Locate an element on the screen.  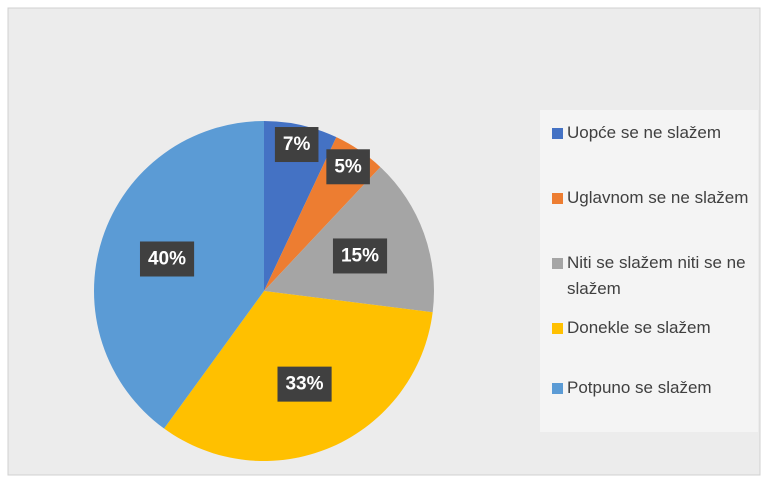
legend-item: Niti se slažem niti se ne slažem is located at coordinates (651, 282).